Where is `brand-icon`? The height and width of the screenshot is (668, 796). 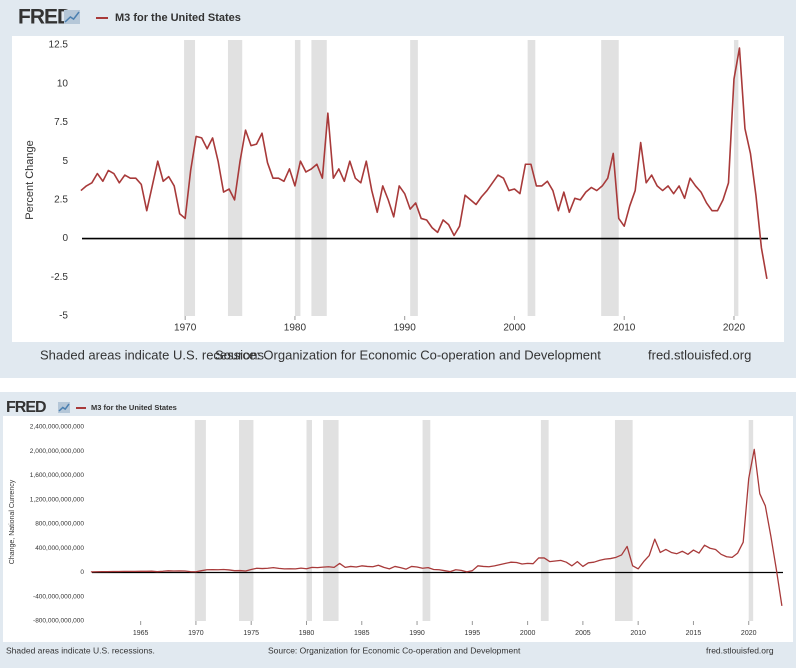 brand-icon is located at coordinates (72, 17).